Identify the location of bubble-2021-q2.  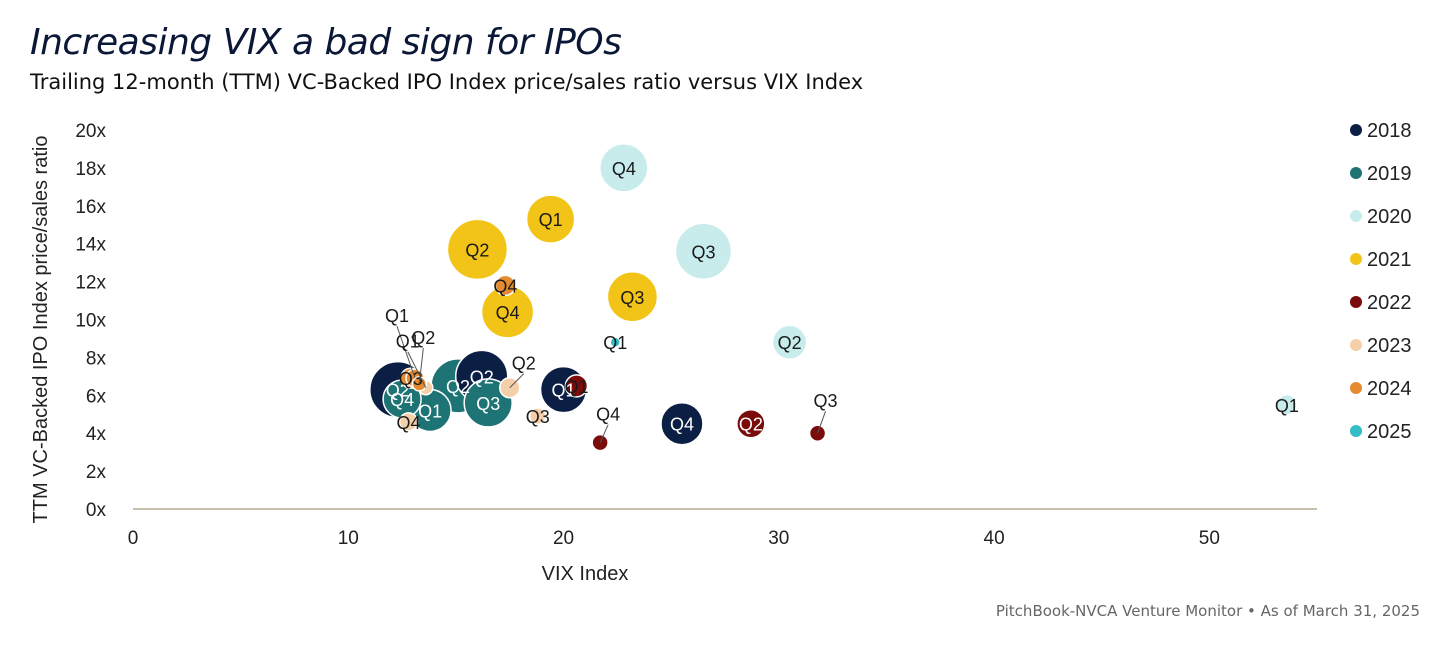
(477, 249).